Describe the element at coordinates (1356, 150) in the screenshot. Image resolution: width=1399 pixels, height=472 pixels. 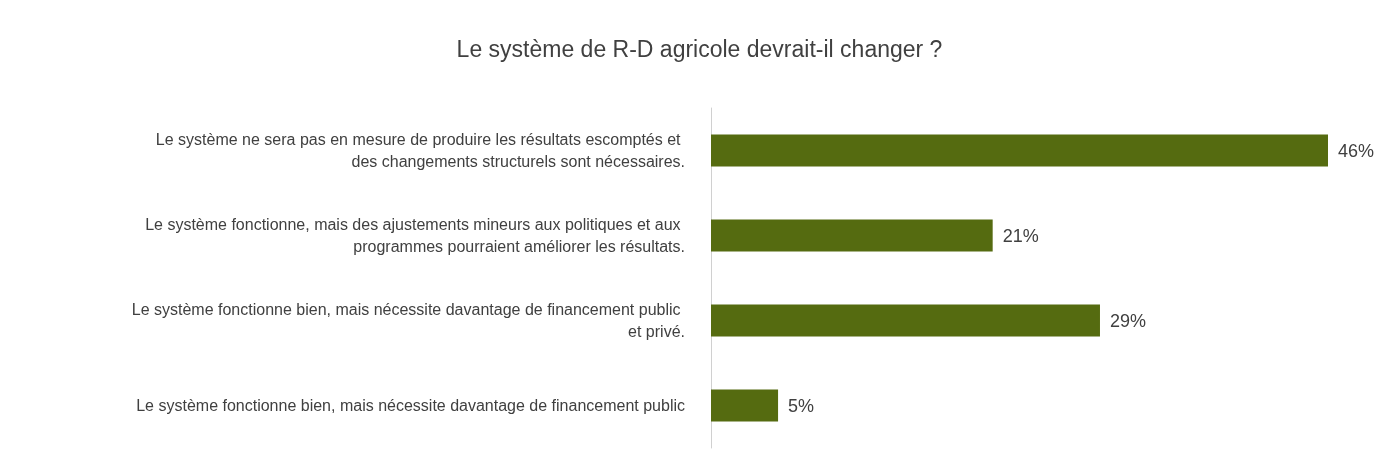
I see `data-label: 46%` at that location.